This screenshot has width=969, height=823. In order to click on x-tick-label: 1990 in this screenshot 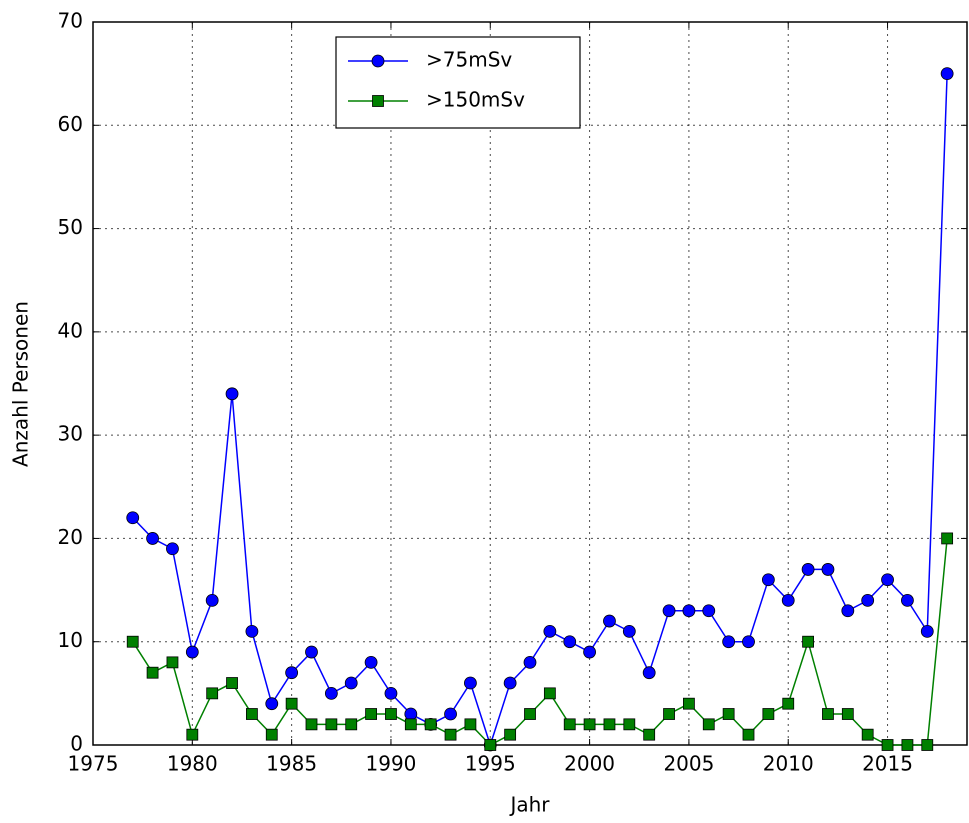, I will do `click(391, 764)`.